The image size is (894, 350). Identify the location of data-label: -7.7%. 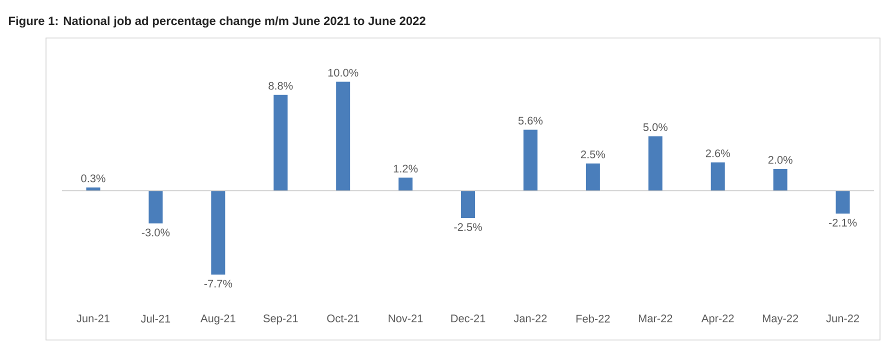
(218, 284).